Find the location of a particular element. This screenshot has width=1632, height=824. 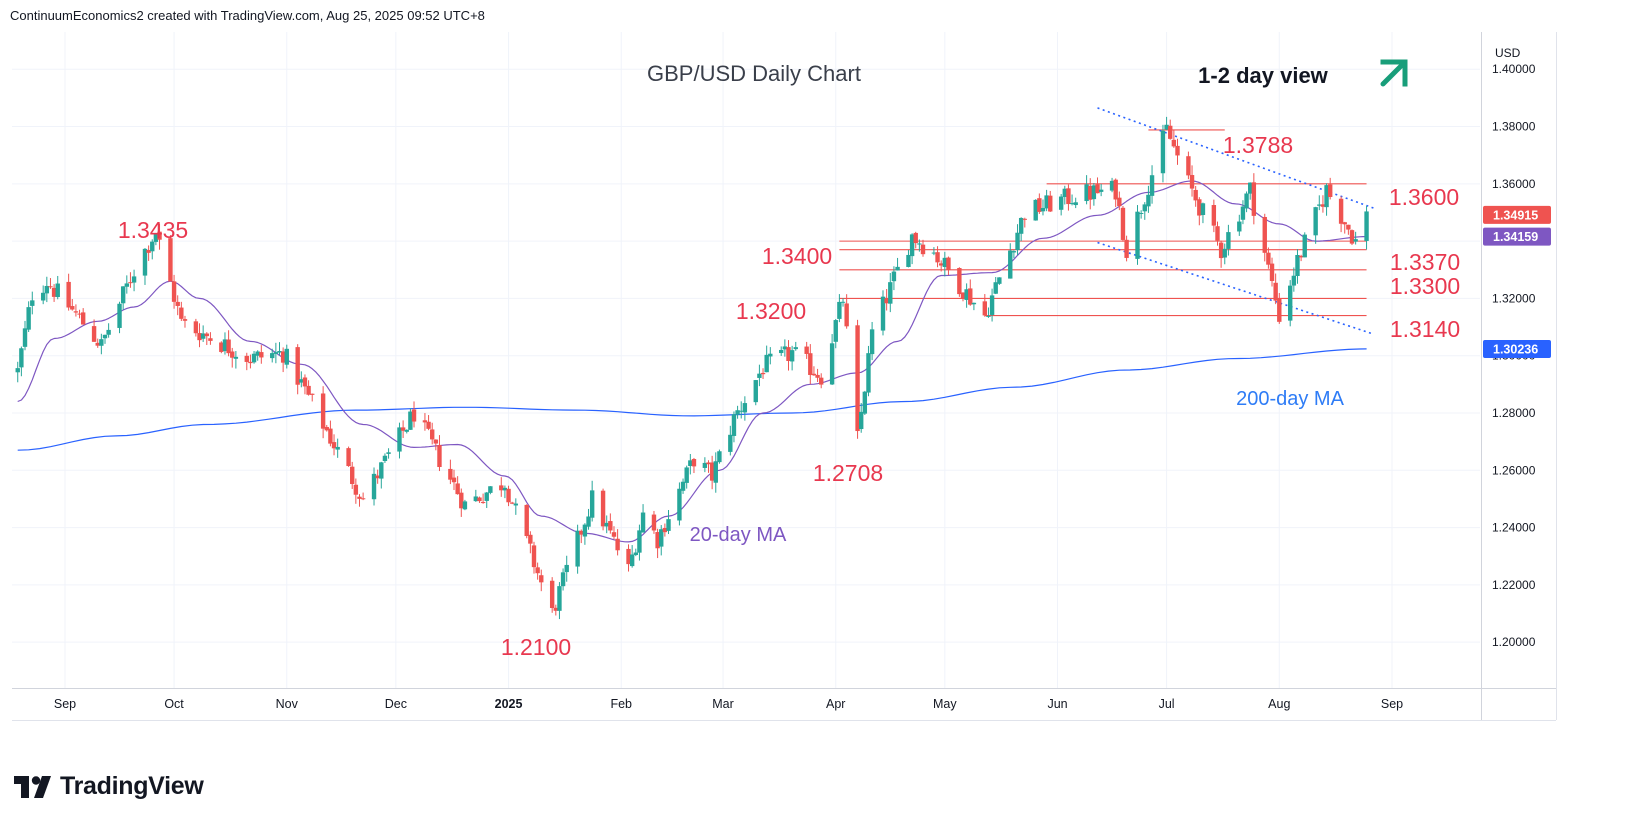

price-badge: 1.34159 is located at coordinates (1517, 236).